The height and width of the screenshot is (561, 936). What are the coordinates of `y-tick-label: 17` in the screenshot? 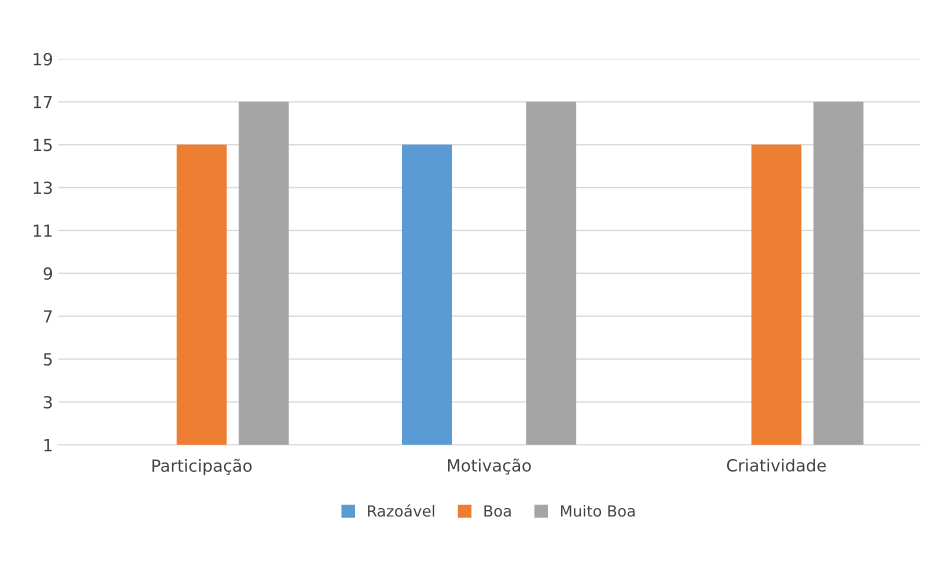 It's located at (43, 102).